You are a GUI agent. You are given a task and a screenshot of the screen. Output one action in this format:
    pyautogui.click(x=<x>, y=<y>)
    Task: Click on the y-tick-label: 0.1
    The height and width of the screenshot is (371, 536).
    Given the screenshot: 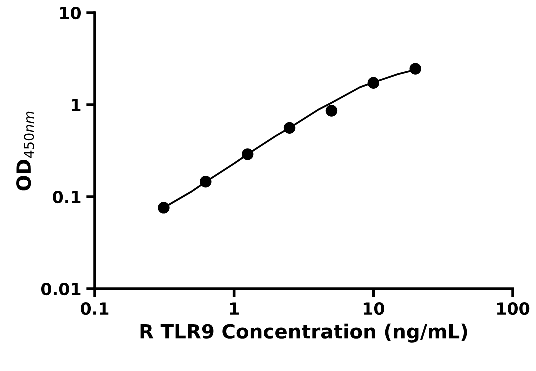 What is the action you would take?
    pyautogui.click(x=67, y=197)
    